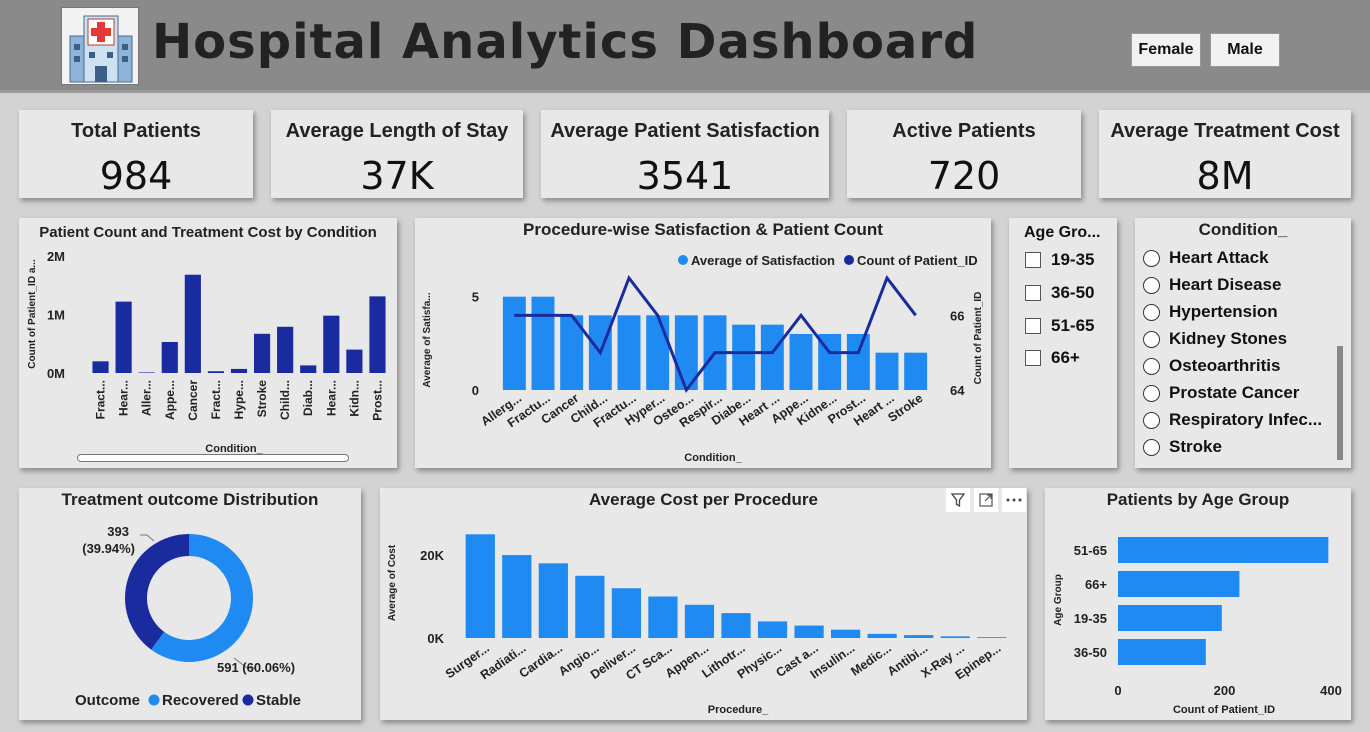 This screenshot has width=1370, height=732. What do you see at coordinates (958, 500) in the screenshot?
I see `filter-icon` at bounding box center [958, 500].